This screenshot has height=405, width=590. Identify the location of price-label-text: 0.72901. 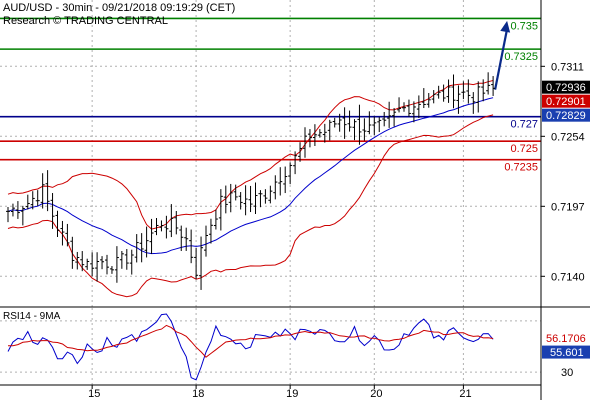
(566, 102).